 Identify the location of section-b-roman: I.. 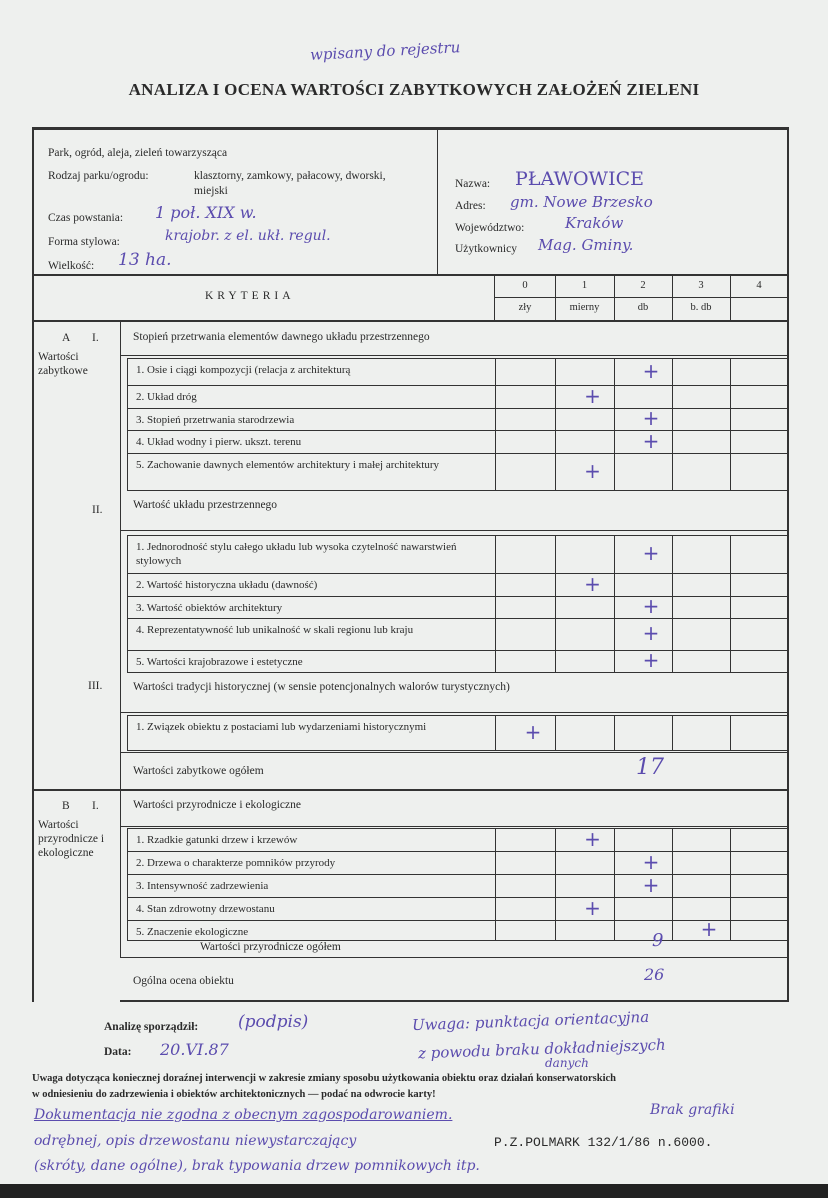
(95, 806).